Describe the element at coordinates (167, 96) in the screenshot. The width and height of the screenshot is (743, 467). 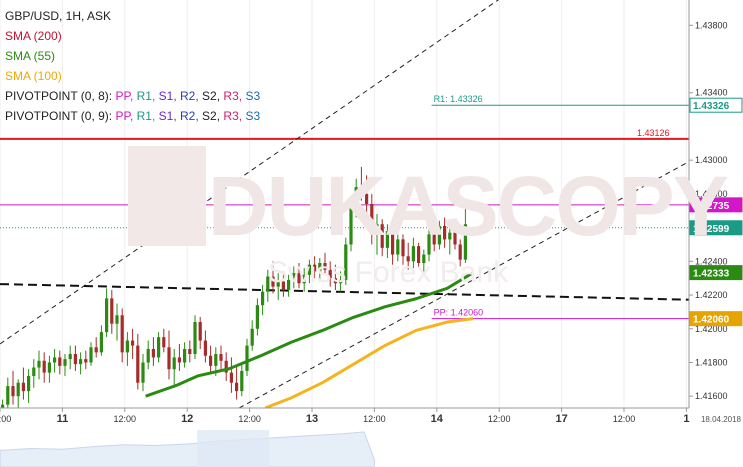
I see `pivot1-s1: S1,` at that location.